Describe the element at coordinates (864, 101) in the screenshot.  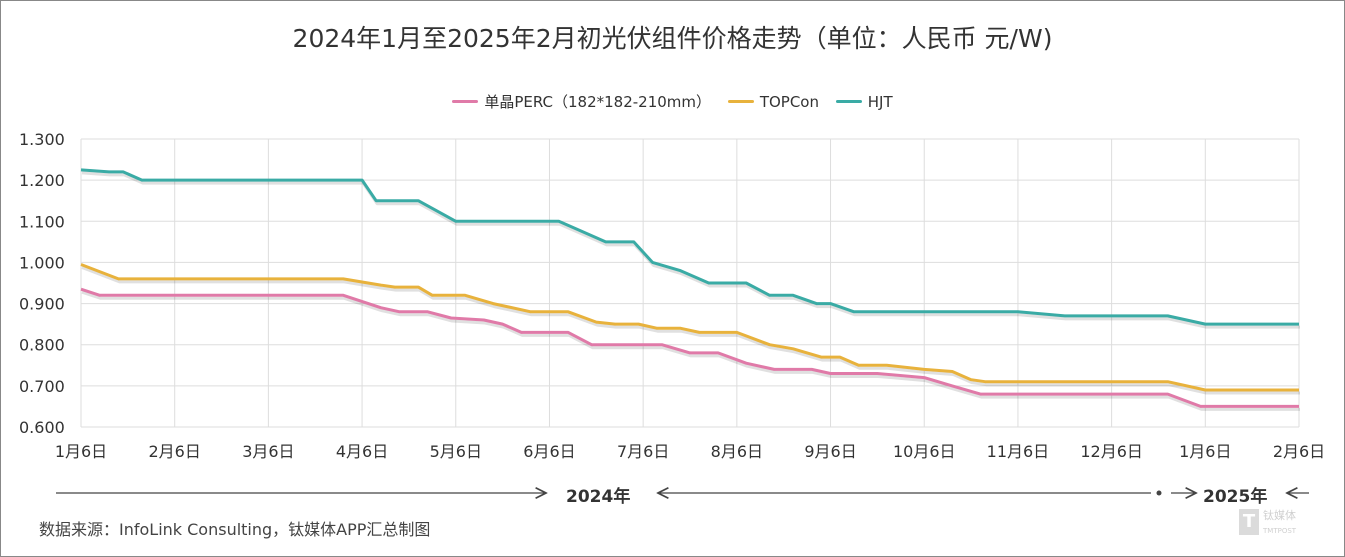
I see `legend-item-hjt: HJT` at that location.